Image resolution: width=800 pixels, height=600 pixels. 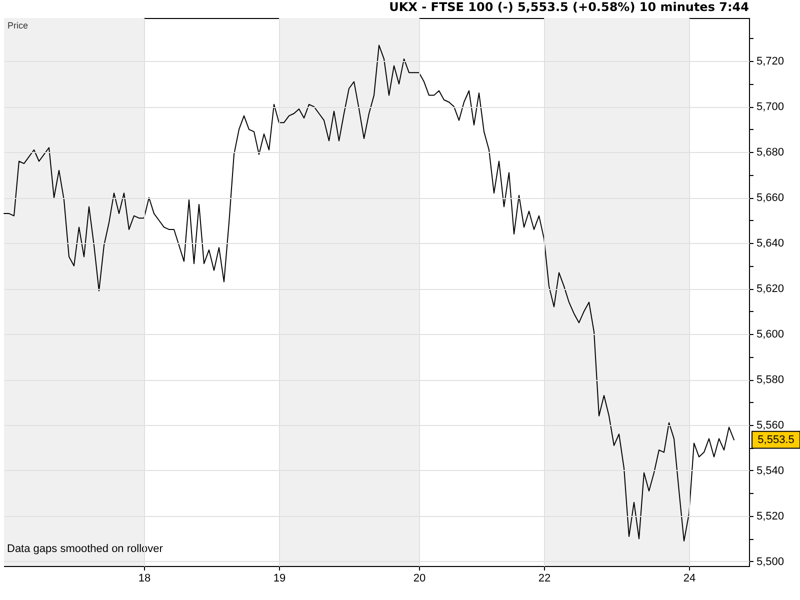 What do you see at coordinates (770, 62) in the screenshot?
I see `y-tick-label: 5,720` at bounding box center [770, 62].